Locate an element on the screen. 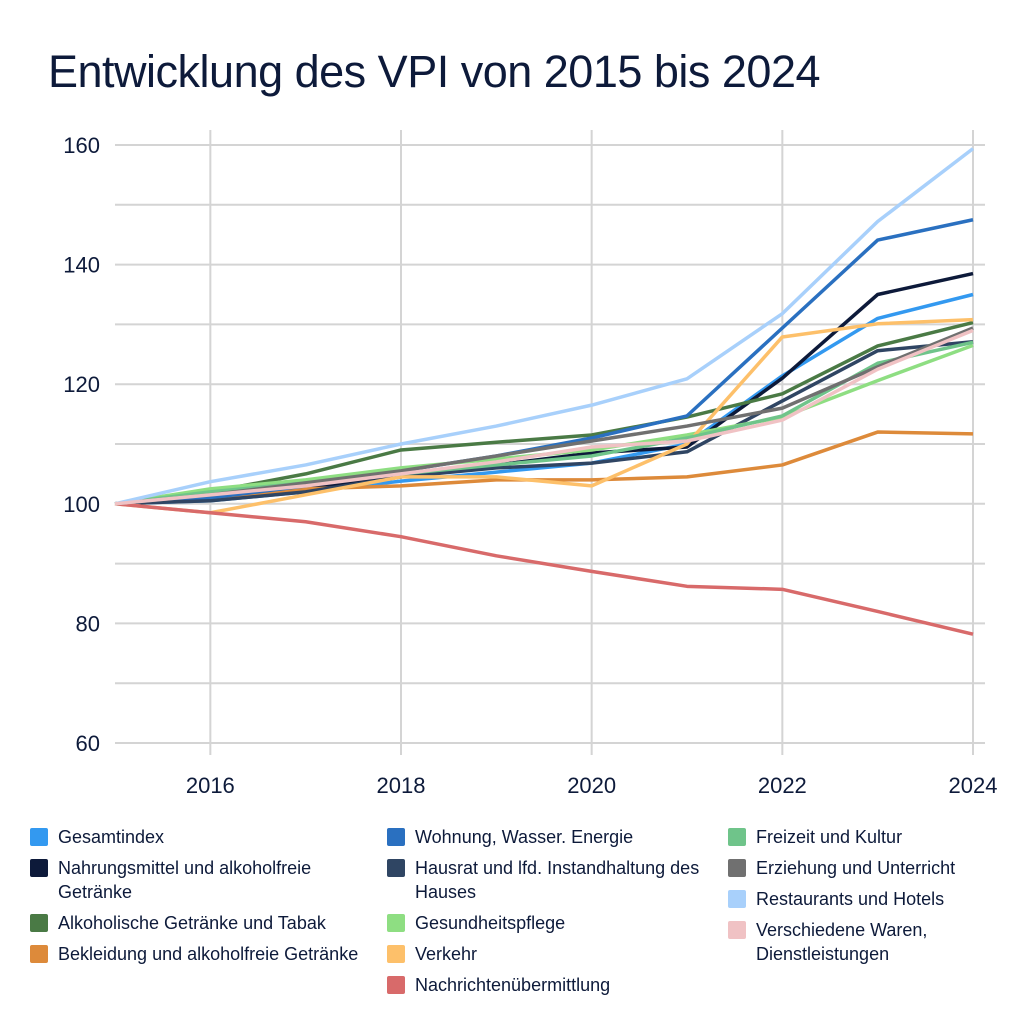 This screenshot has height=1024, width=1024. legend-item: Nachrichtenübermittlung is located at coordinates (557, 985).